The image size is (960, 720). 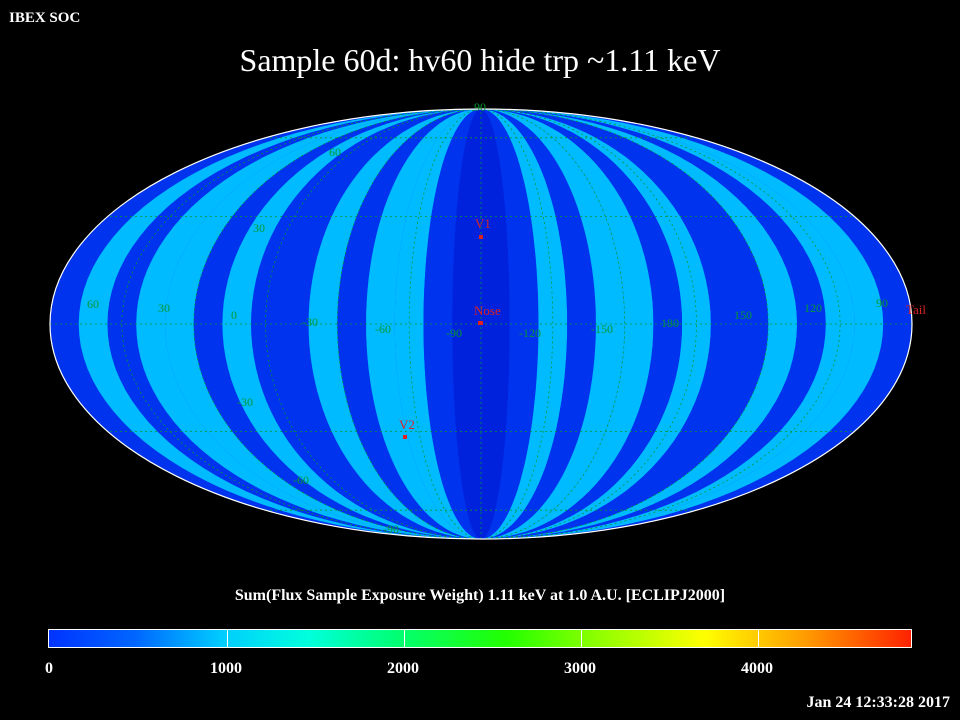 I want to click on nose-label: Nose, so click(x=487, y=310).